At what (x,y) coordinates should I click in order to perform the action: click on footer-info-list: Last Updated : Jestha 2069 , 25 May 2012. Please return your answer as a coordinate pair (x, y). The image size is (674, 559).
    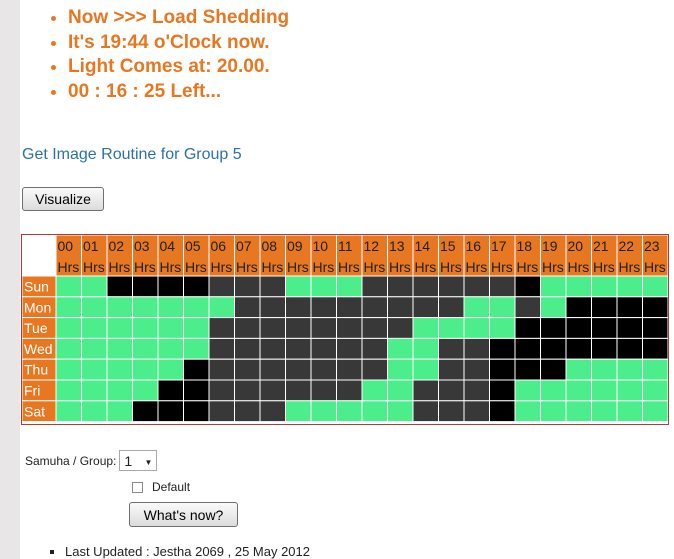
    Looking at the image, I should click on (178, 551).